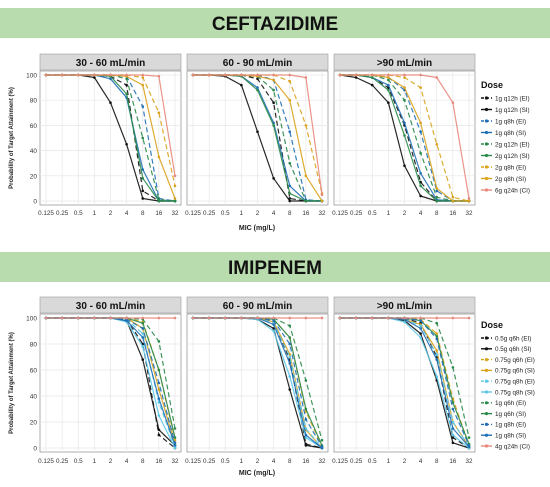 The height and width of the screenshot is (487, 550). I want to click on x-tick-label: 2, so click(405, 213).